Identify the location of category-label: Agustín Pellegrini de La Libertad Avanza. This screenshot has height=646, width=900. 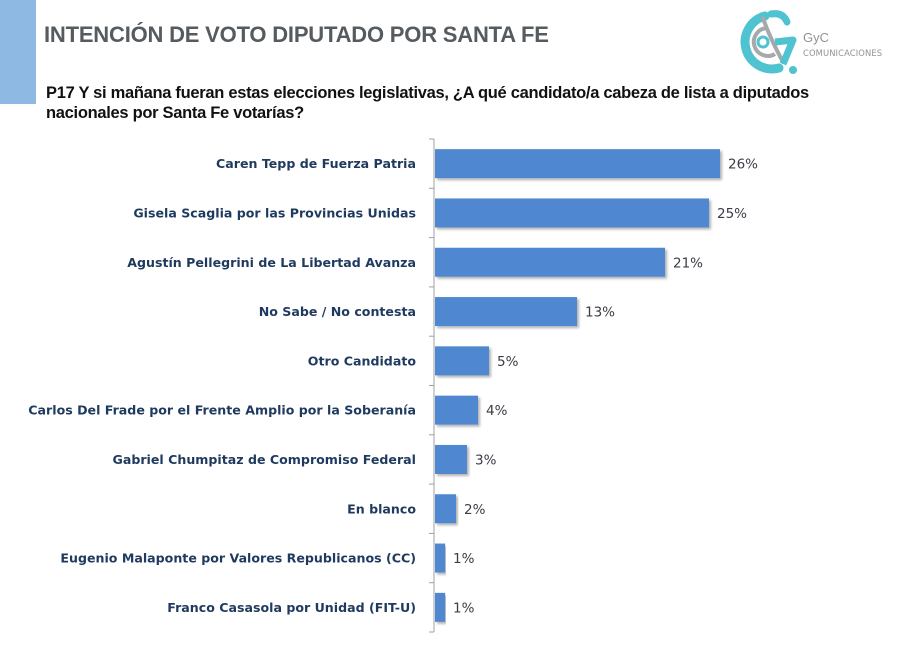
(271, 262).